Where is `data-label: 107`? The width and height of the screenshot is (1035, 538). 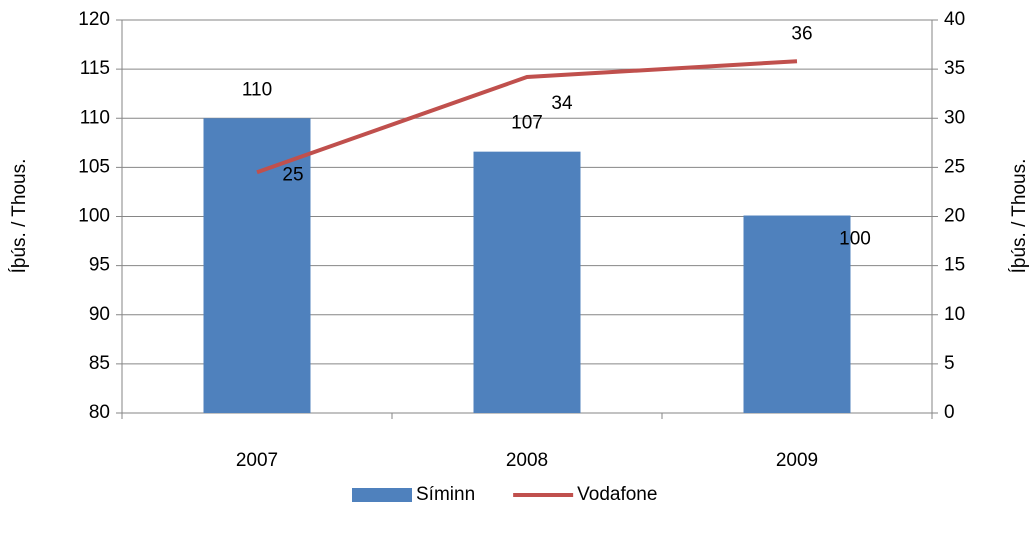
data-label: 107 is located at coordinates (527, 123).